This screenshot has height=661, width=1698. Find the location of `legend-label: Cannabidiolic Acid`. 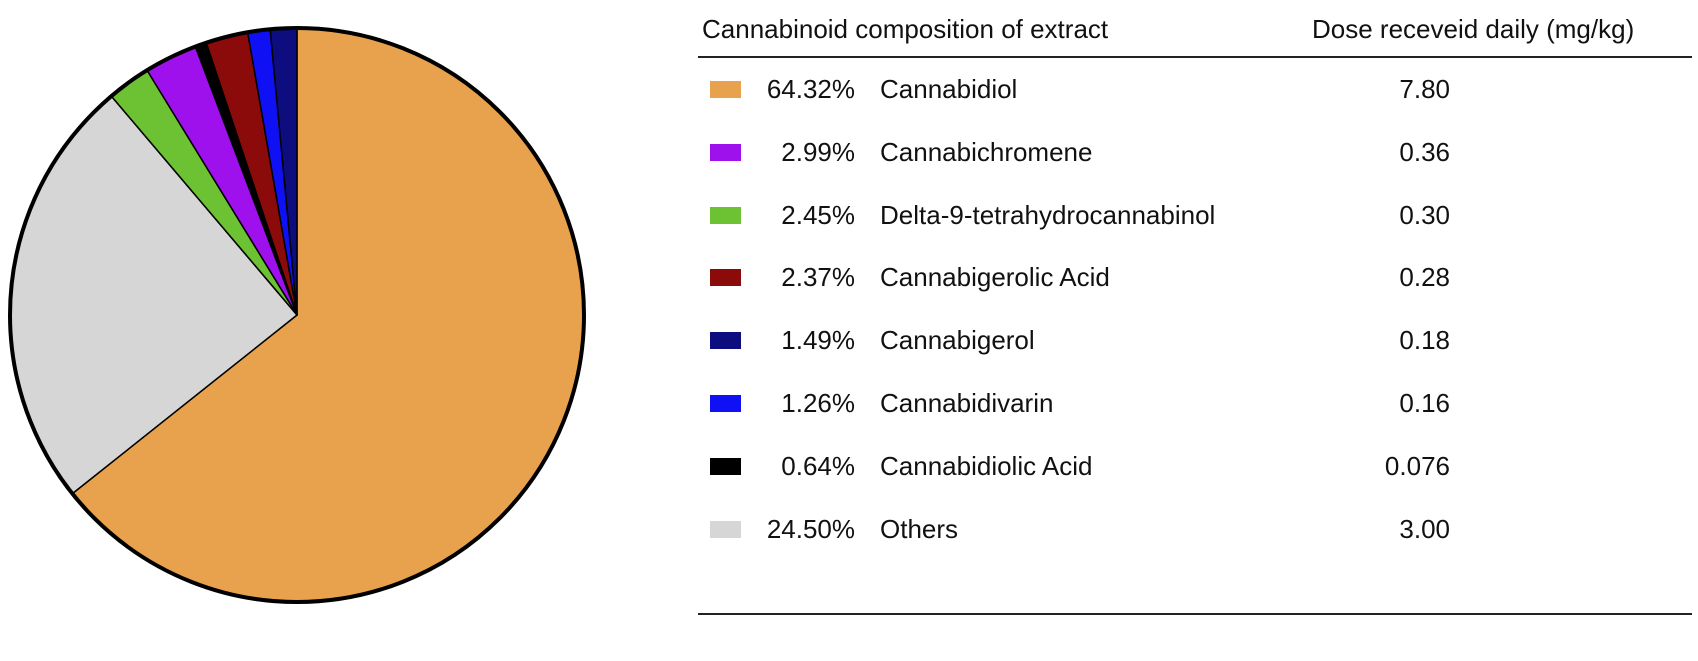

legend-label: Cannabidiolic Acid is located at coordinates (986, 465).